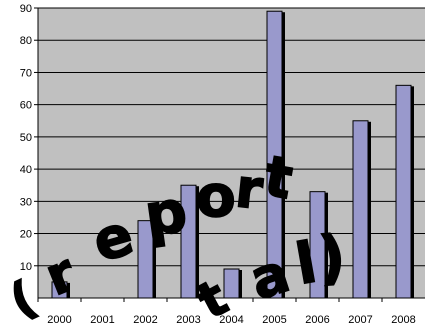 Image resolution: width=435 pixels, height=333 pixels. Describe the element at coordinates (26, 202) in the screenshot. I see `y-tick-label: 30` at that location.